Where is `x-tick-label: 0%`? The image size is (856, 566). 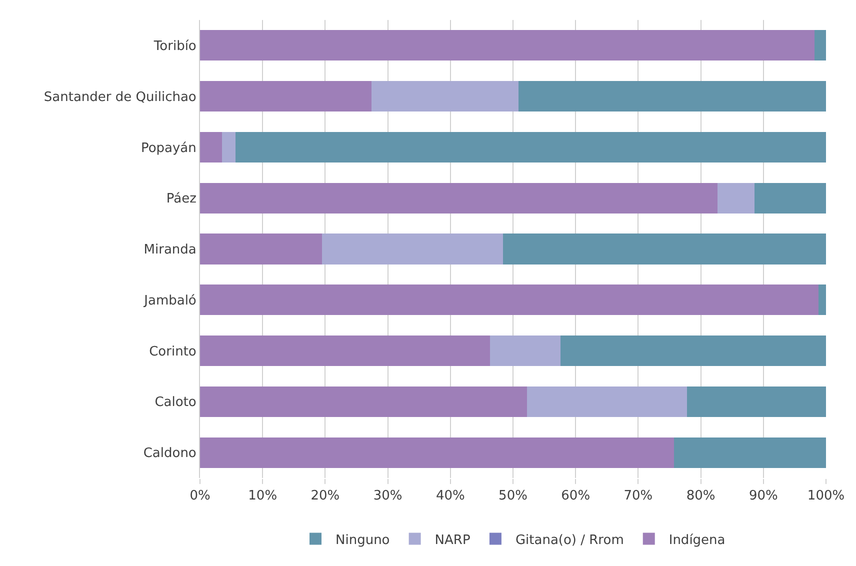
x-tick-label: 0% is located at coordinates (200, 496).